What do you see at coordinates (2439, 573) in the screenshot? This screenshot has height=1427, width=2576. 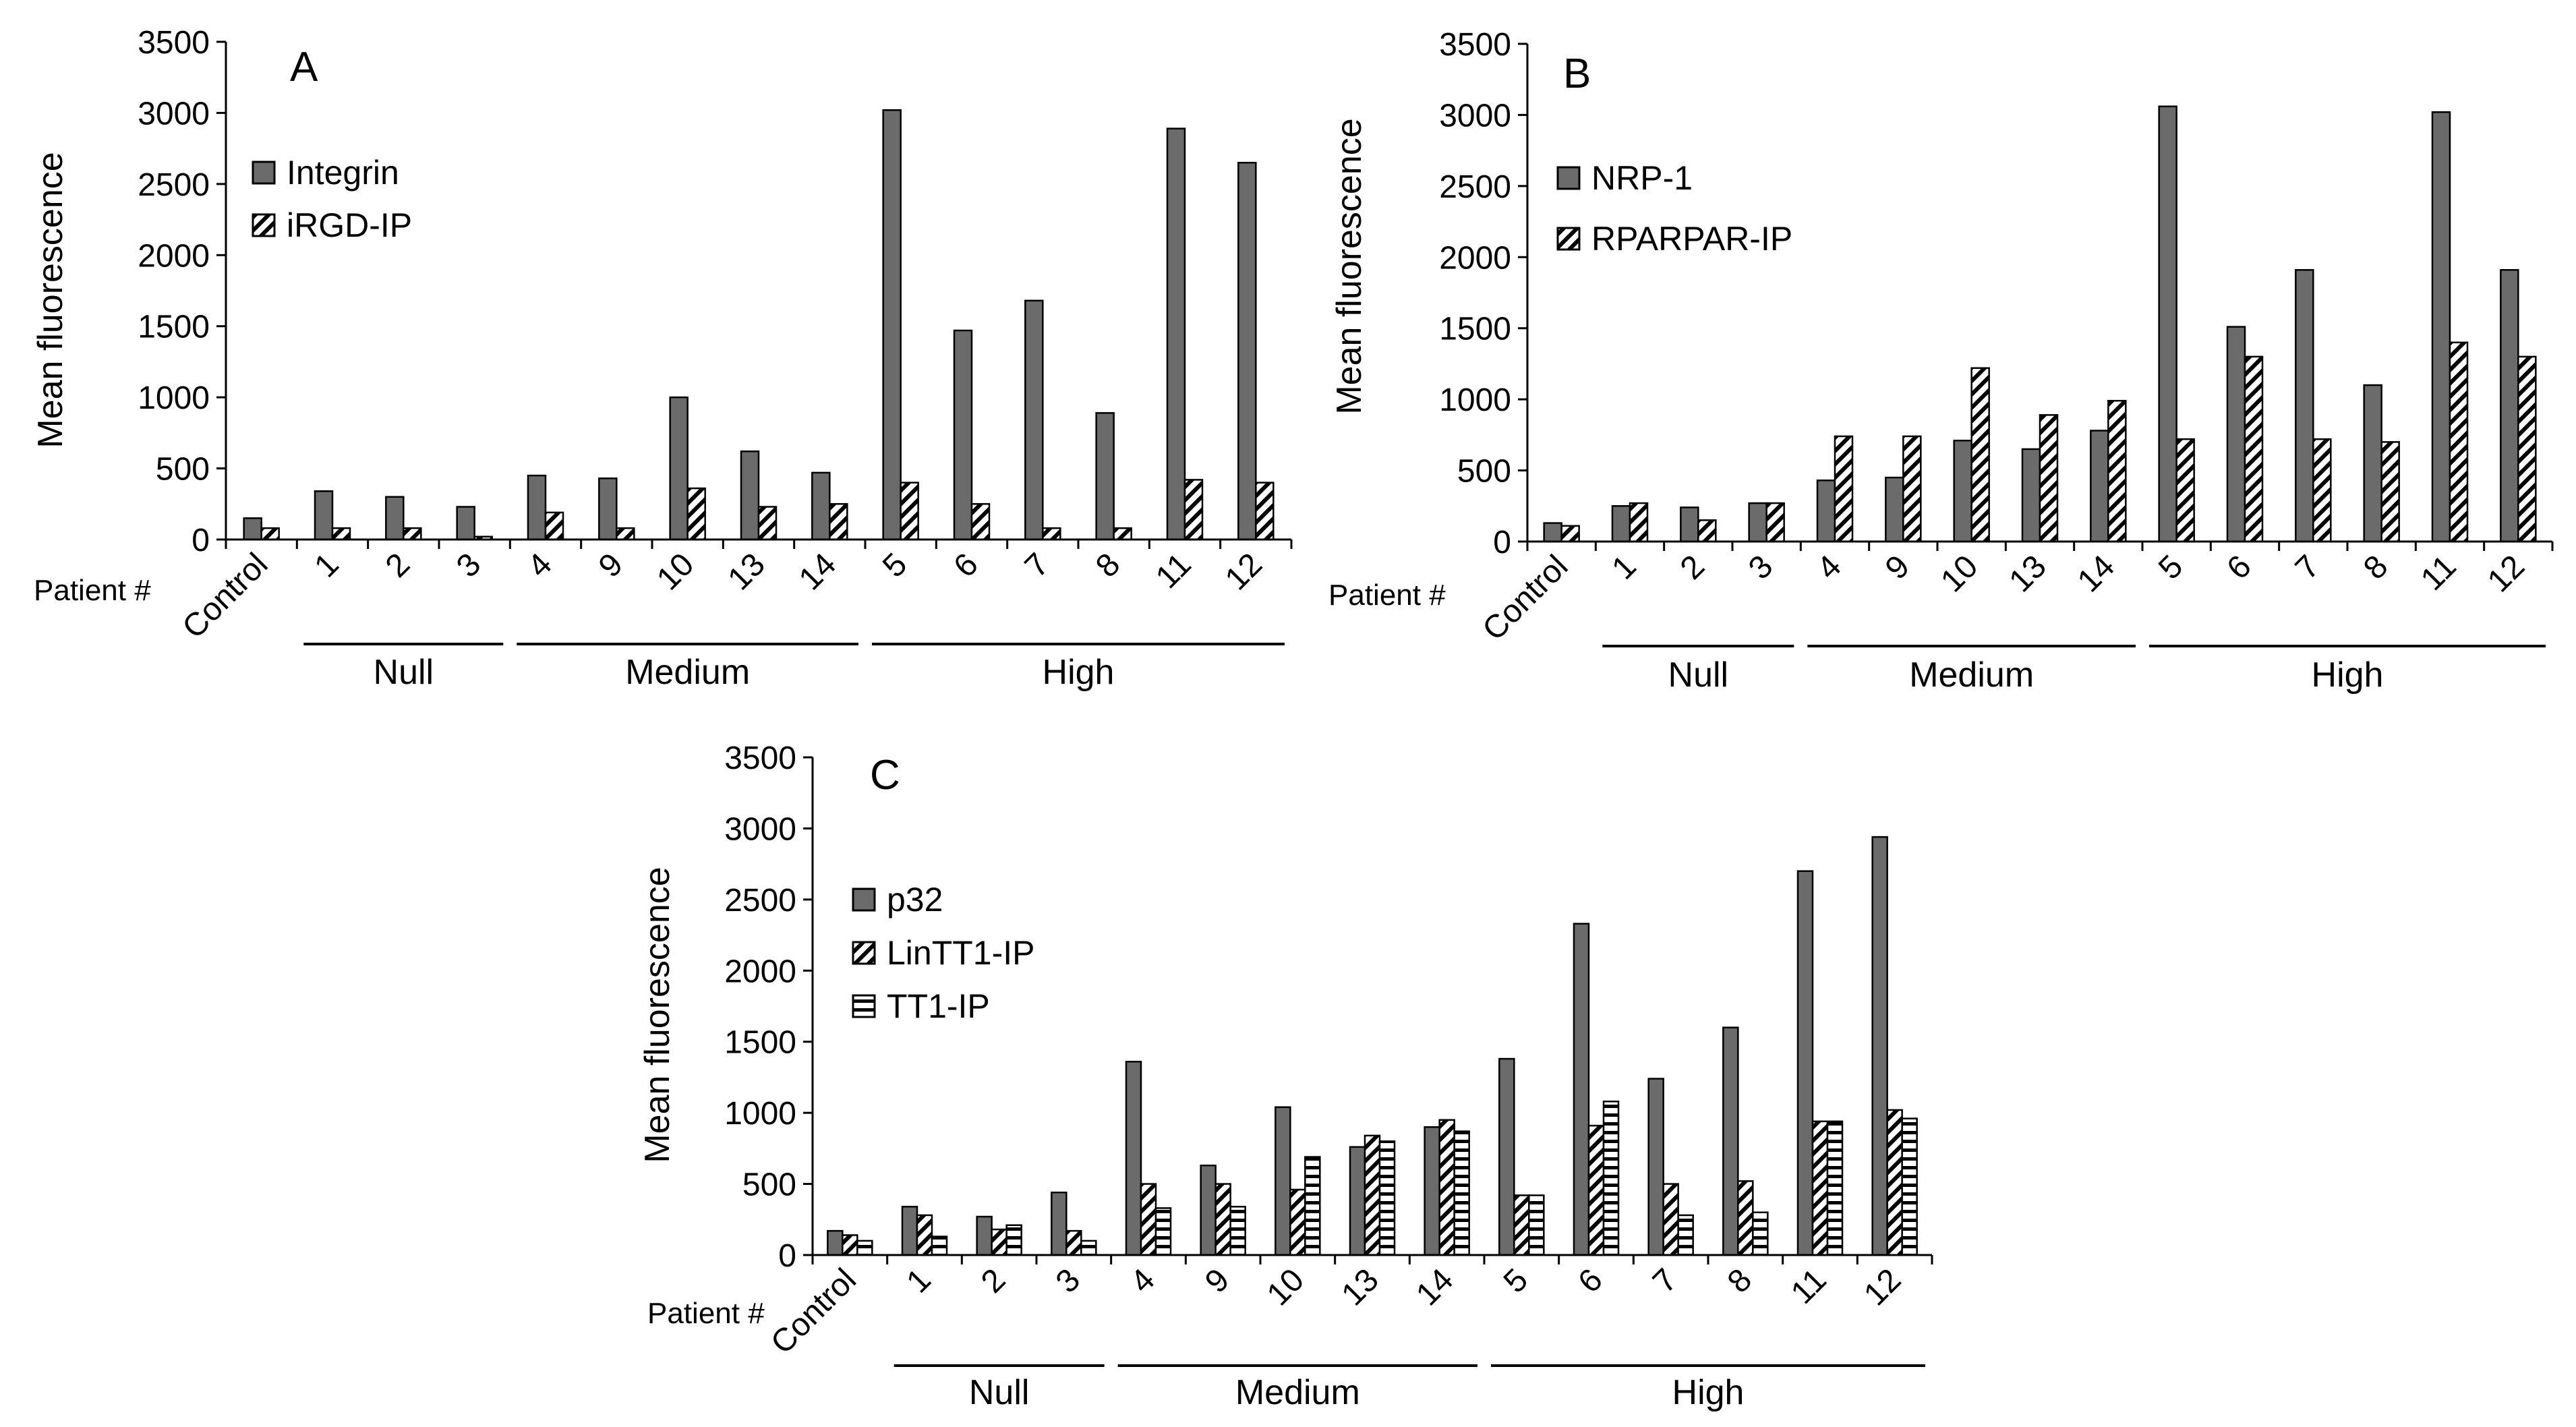 I see `panel-b-category-label-11: 11` at bounding box center [2439, 573].